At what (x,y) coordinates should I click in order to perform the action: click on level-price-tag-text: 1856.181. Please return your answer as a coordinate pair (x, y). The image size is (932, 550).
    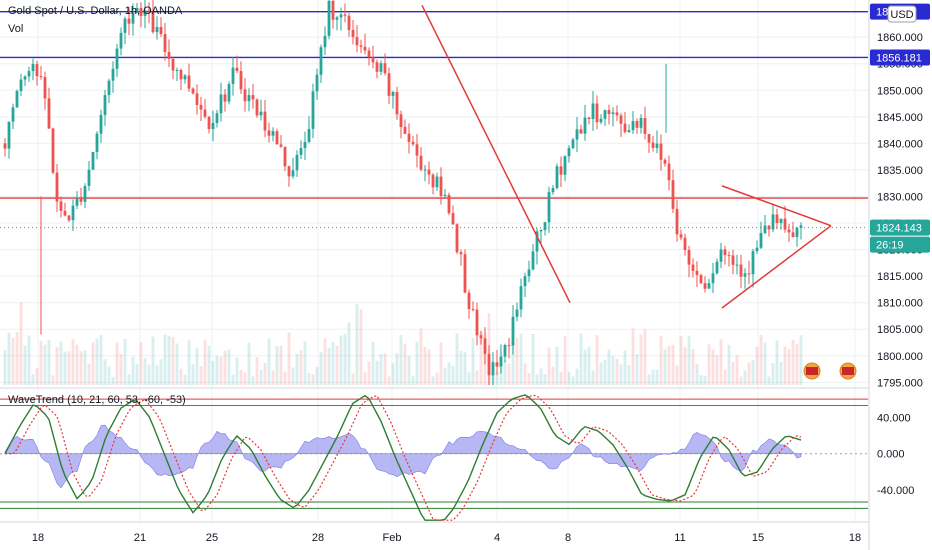
    Looking at the image, I should click on (899, 58).